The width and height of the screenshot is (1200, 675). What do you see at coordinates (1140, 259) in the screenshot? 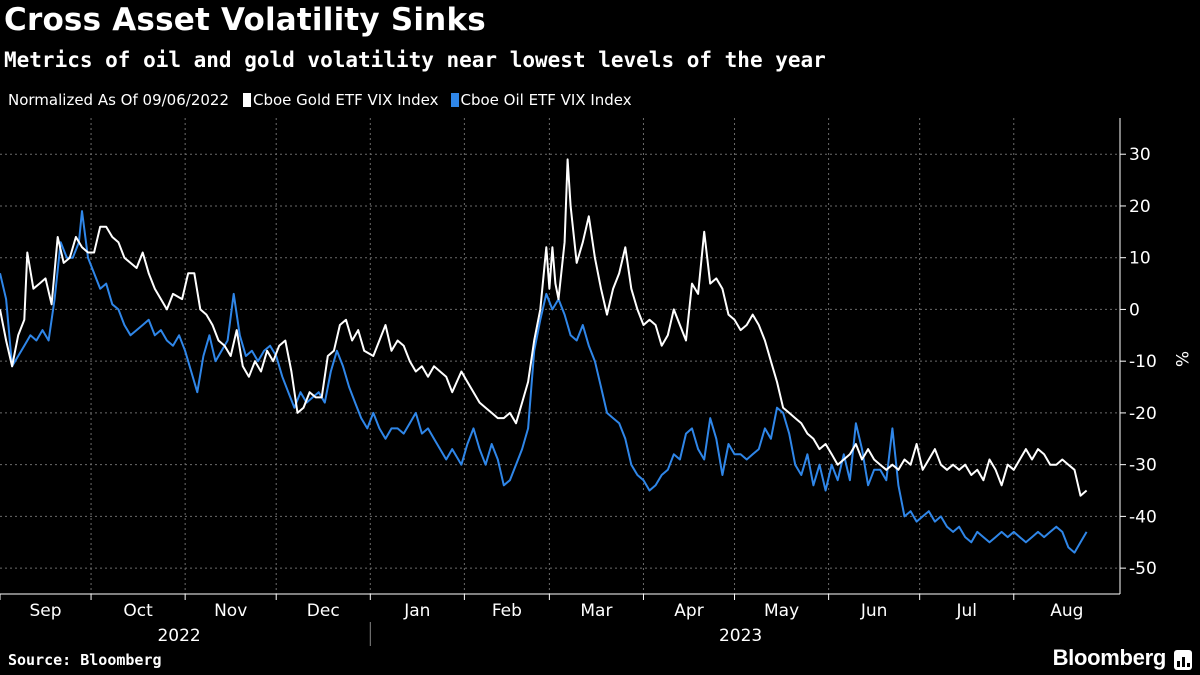
I see `y-tick-label: 10` at bounding box center [1140, 259].